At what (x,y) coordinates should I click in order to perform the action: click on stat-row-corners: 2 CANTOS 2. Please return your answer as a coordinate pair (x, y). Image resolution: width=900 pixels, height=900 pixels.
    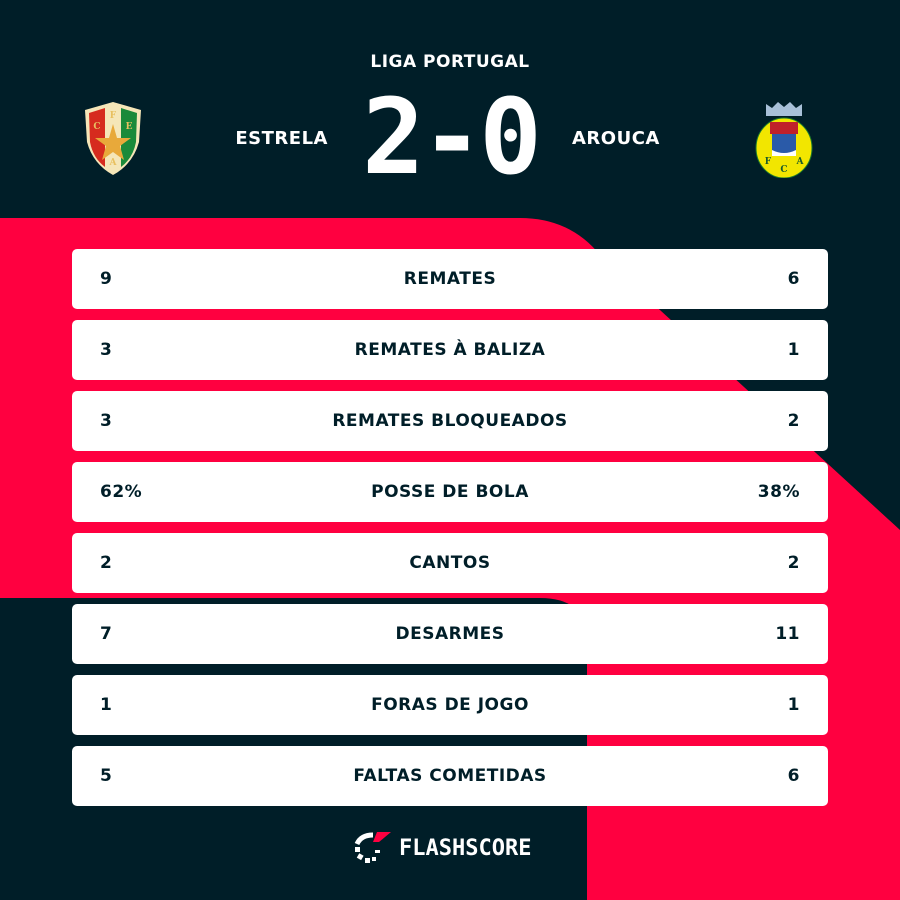
    Looking at the image, I should click on (450, 563).